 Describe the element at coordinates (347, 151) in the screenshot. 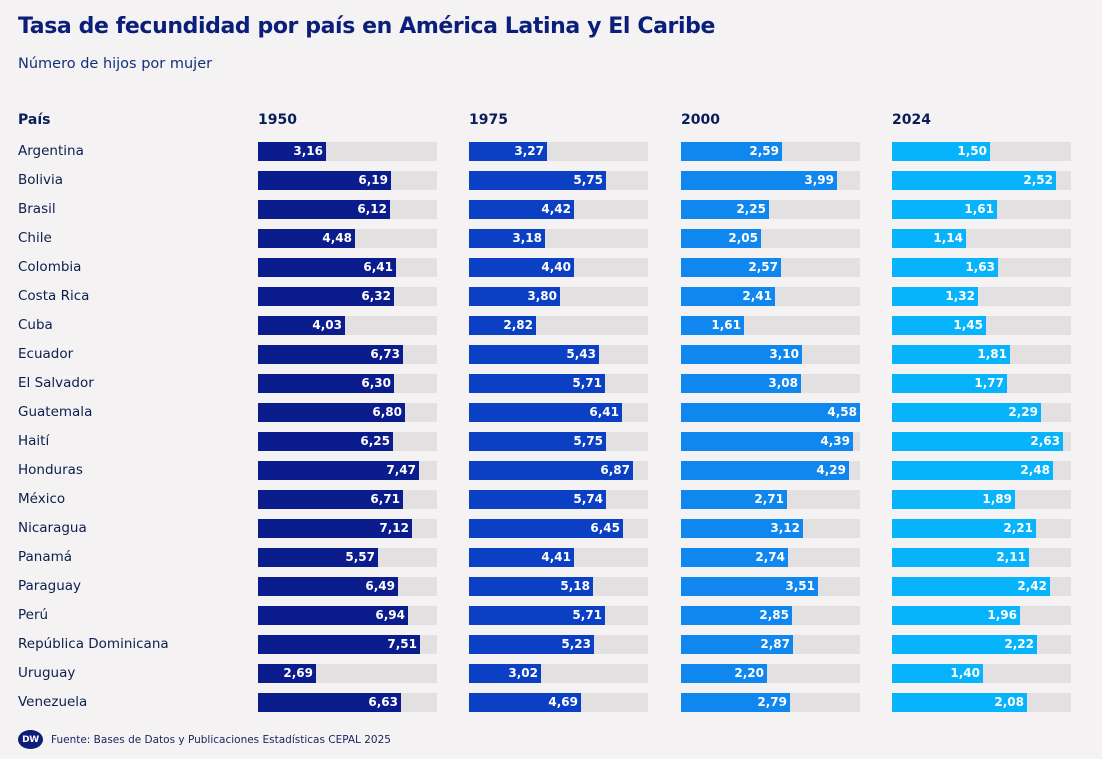

I see `bar-track: 3,16` at that location.